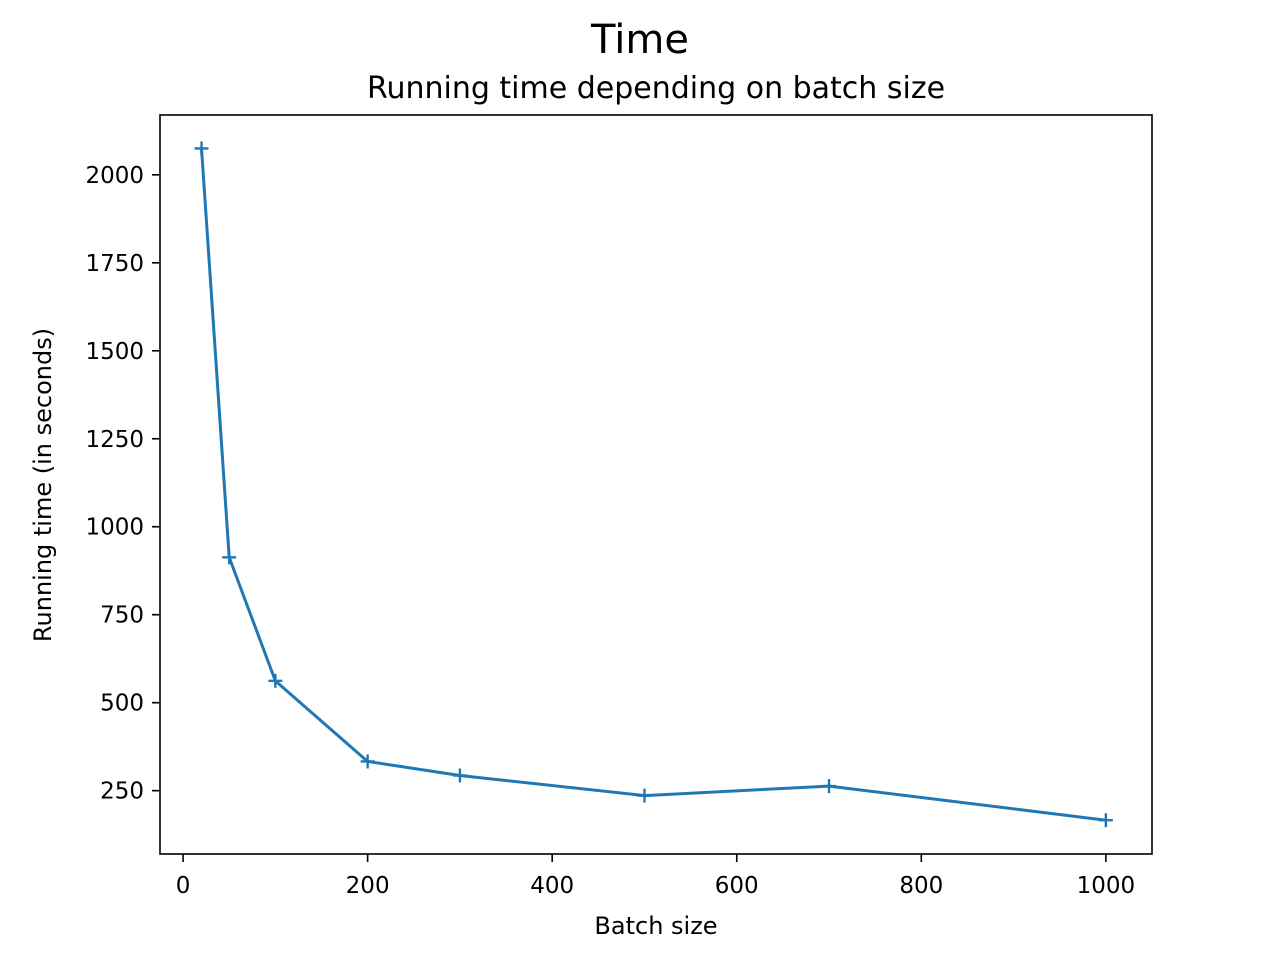 The width and height of the screenshot is (1280, 960). Describe the element at coordinates (122, 616) in the screenshot. I see `y-tick-label: 750` at that location.